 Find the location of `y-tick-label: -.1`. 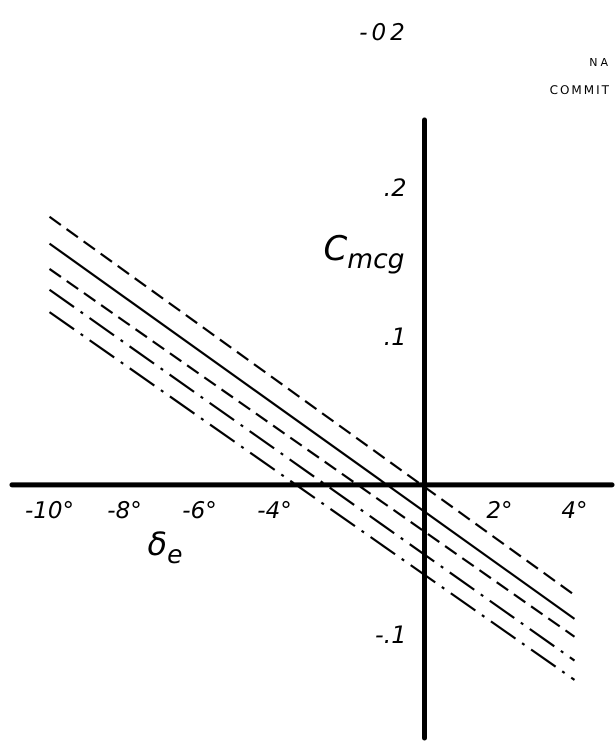

y-tick-label: -.1 is located at coordinates (390, 634).